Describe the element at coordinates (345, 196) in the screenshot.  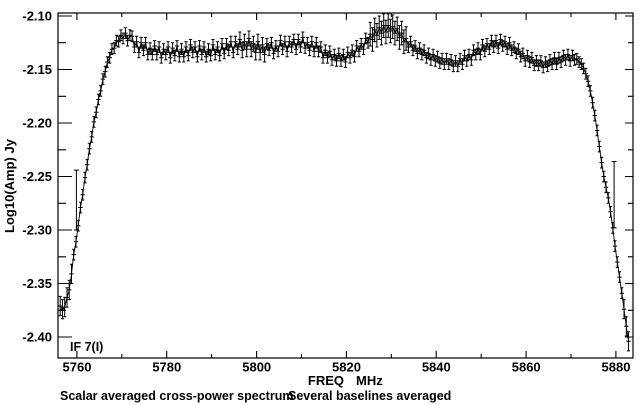
I see `outlier-errorbars` at that location.